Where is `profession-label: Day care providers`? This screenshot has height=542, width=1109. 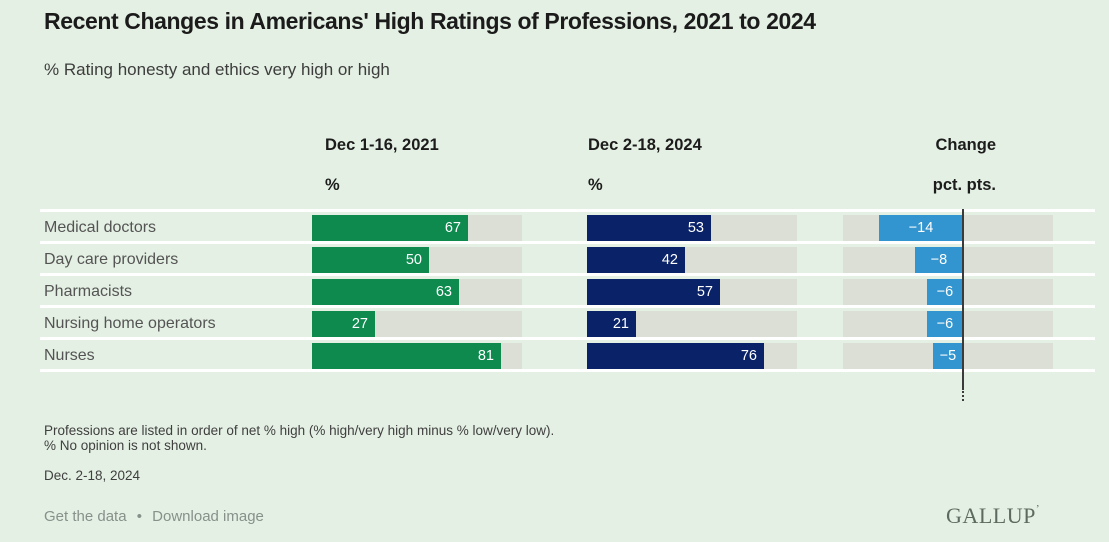 profession-label: Day care providers is located at coordinates (111, 259).